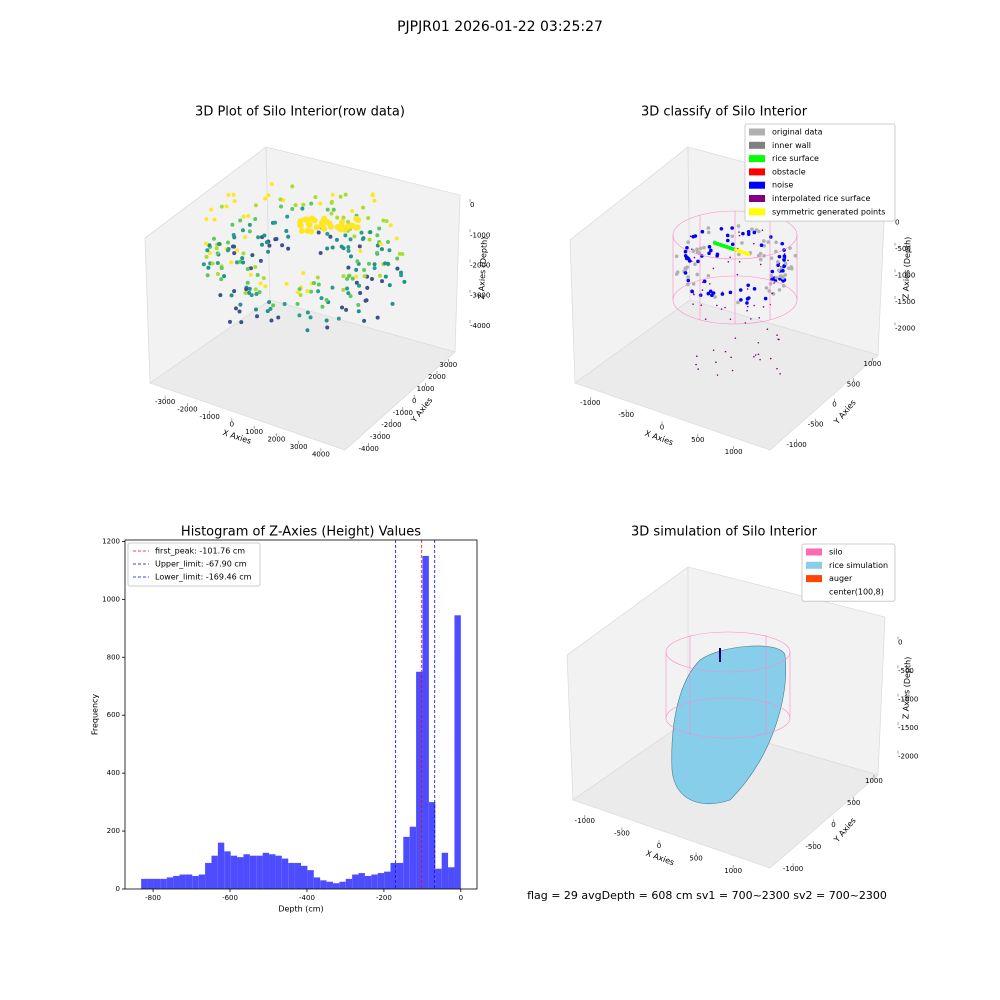  Describe the element at coordinates (369, 449) in the screenshot. I see `y-tick-label: -4000` at that location.